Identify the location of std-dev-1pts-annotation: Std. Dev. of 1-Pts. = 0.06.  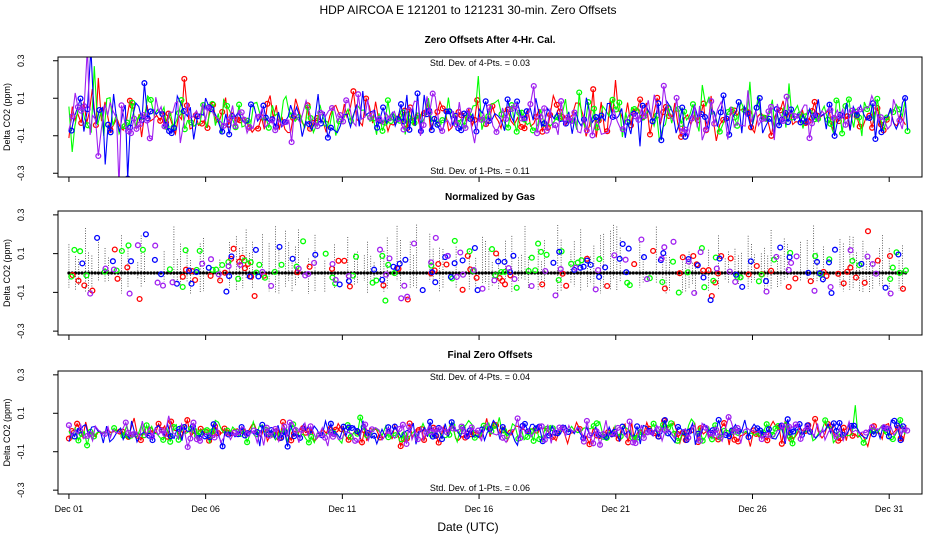
(480, 488).